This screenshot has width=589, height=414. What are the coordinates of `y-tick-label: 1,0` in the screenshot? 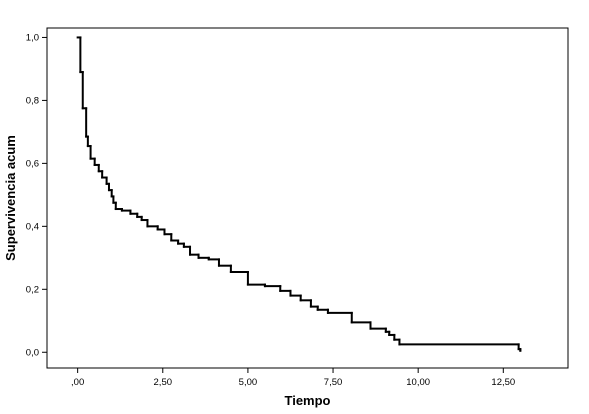 It's located at (32, 37).